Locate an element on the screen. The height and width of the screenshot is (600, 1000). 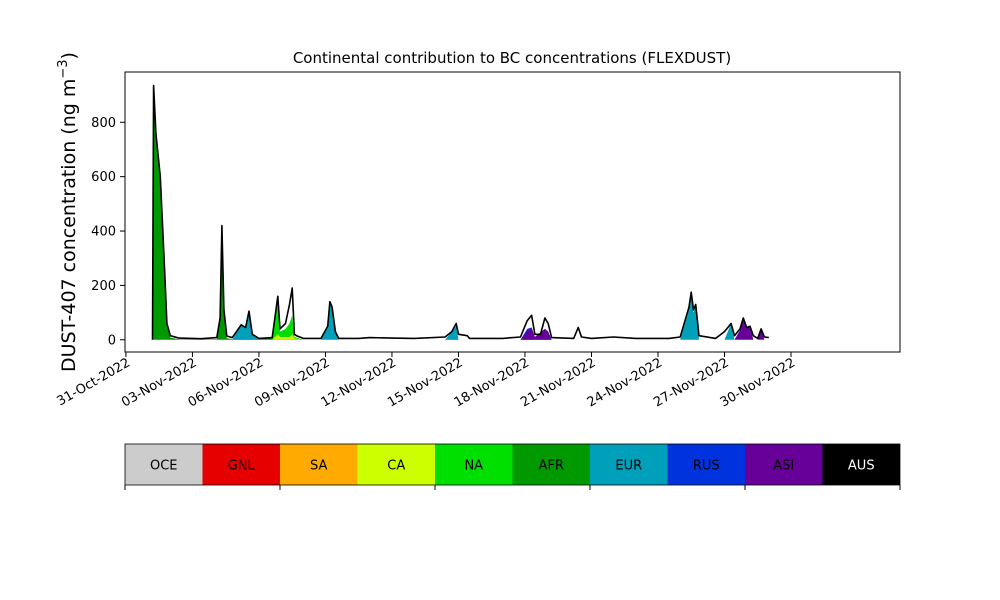
legend-label-na: NA is located at coordinates (473, 466).